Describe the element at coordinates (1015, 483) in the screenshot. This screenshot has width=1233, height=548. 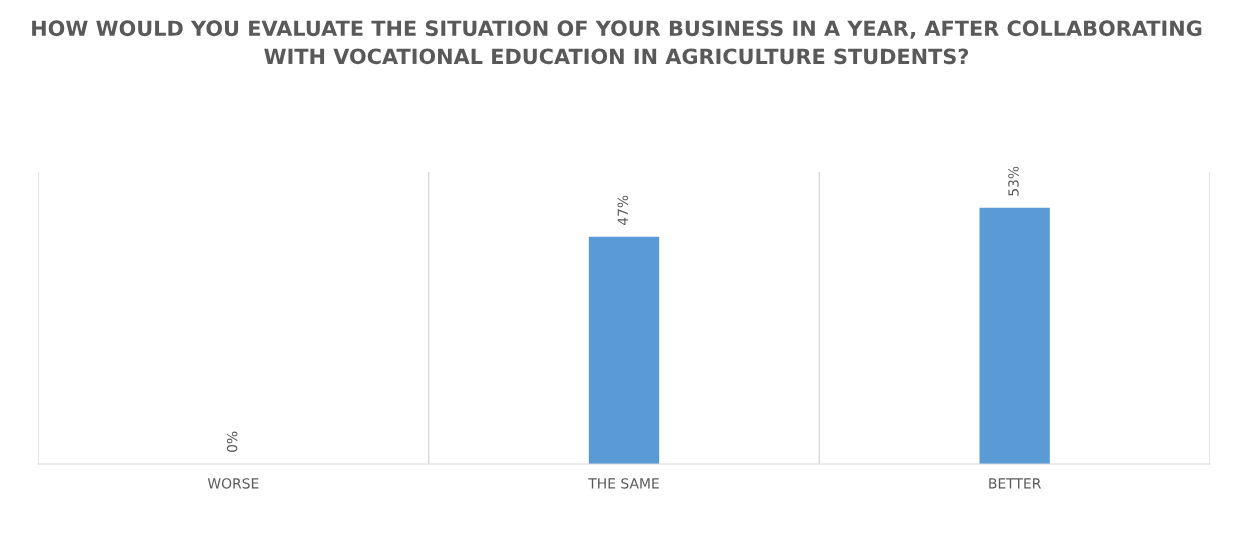
I see `x-tick-label: BETTER` at that location.